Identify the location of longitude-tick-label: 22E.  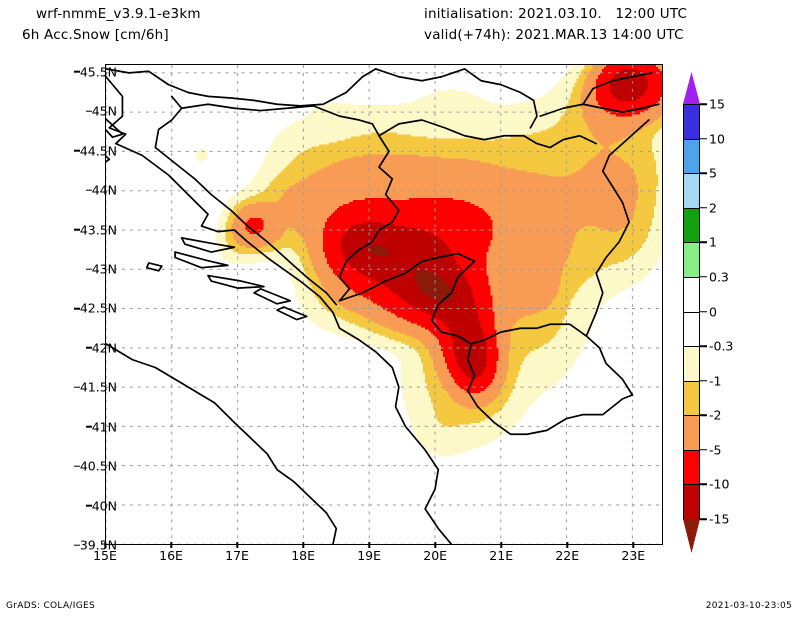
(567, 552).